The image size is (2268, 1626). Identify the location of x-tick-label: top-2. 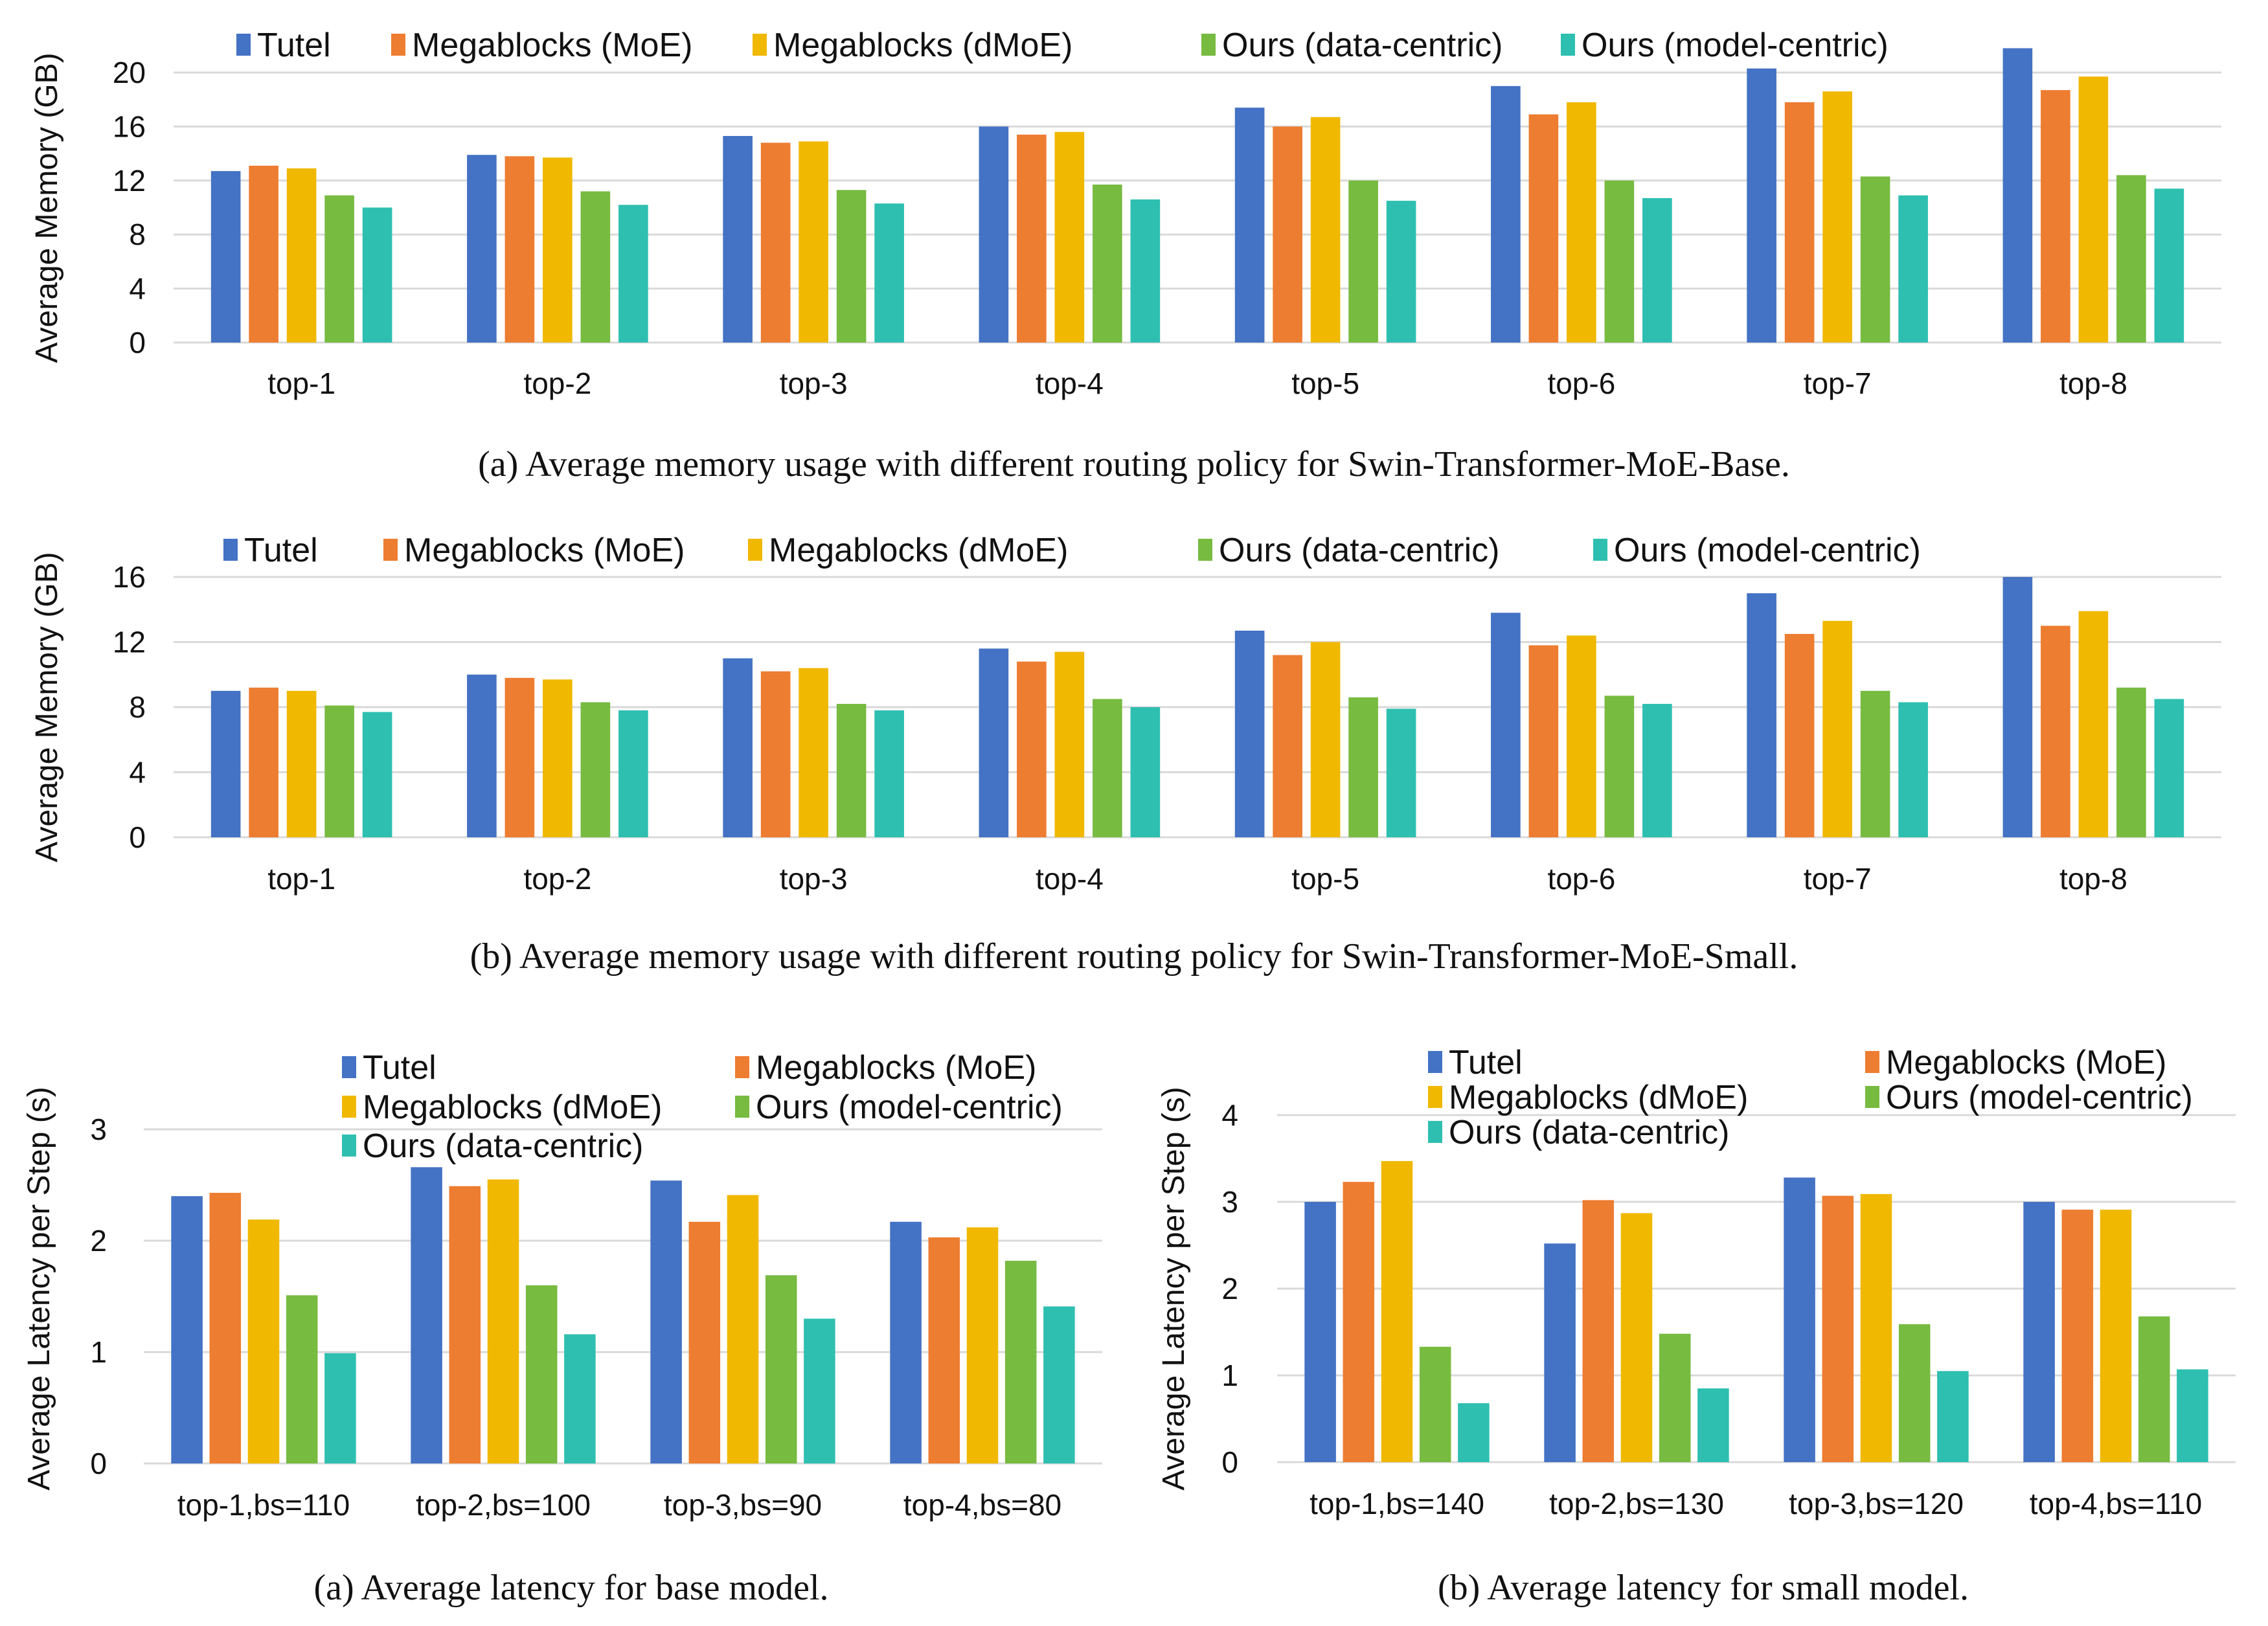
(557, 383).